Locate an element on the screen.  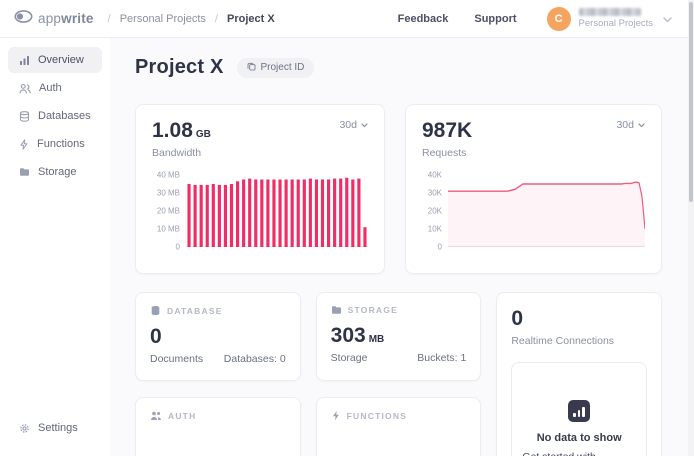
sidebar: Overview Auth Databases Functions is located at coordinates (55, 247).